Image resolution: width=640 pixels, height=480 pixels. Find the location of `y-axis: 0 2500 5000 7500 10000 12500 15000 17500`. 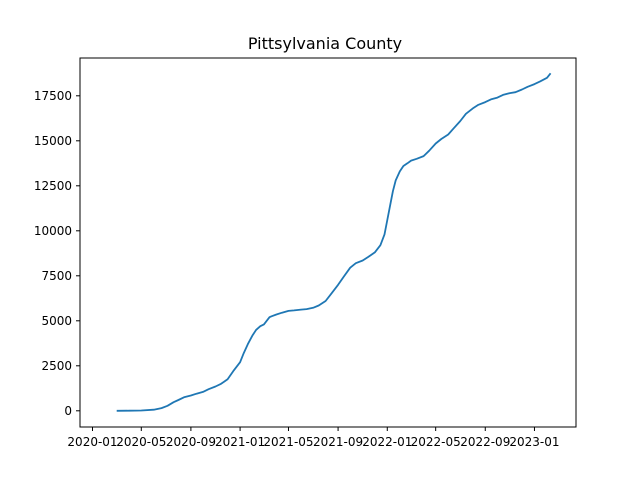

y-axis: 0 2500 5000 7500 10000 12500 15000 17500 is located at coordinates (57, 253).